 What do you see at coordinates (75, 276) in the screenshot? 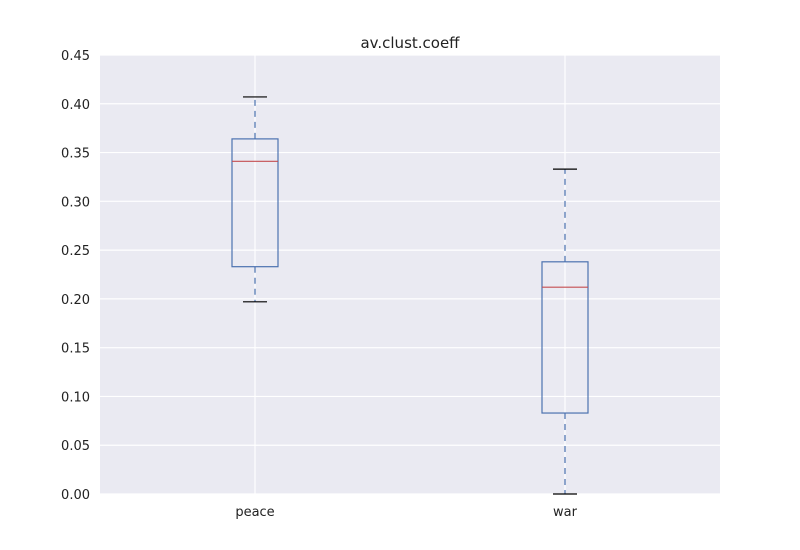
I see `y-tick-labels: 0.00 0.05 0.10 0.15 0.20 0.25 0.30 0.35 0.40 0.45` at bounding box center [75, 276].